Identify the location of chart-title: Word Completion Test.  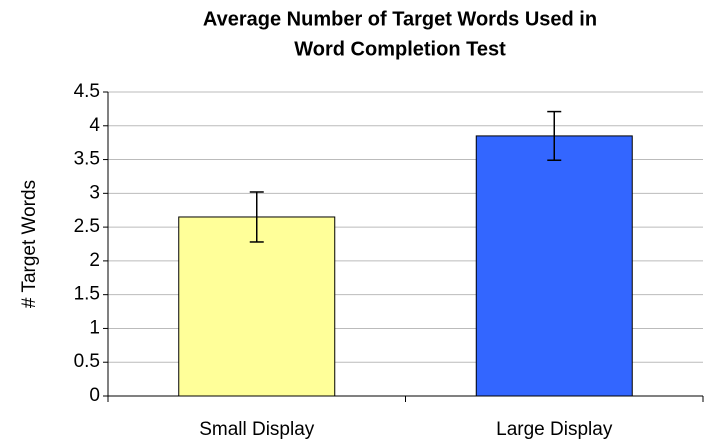
(400, 49).